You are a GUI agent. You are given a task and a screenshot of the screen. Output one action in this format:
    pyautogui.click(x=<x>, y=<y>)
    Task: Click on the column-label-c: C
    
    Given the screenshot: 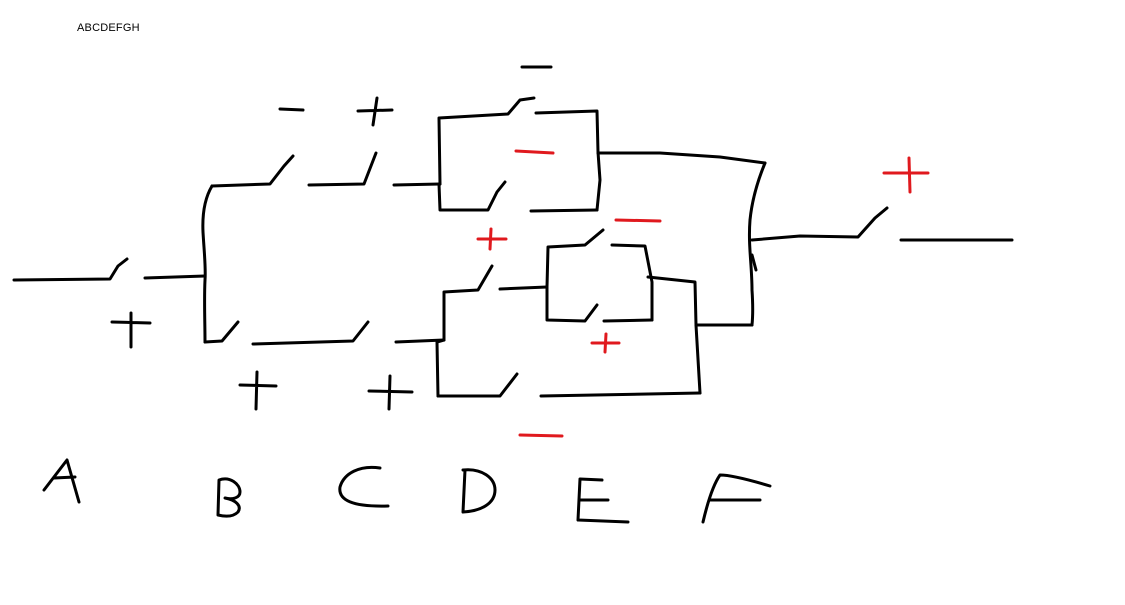 What is the action you would take?
    pyautogui.click(x=364, y=486)
    